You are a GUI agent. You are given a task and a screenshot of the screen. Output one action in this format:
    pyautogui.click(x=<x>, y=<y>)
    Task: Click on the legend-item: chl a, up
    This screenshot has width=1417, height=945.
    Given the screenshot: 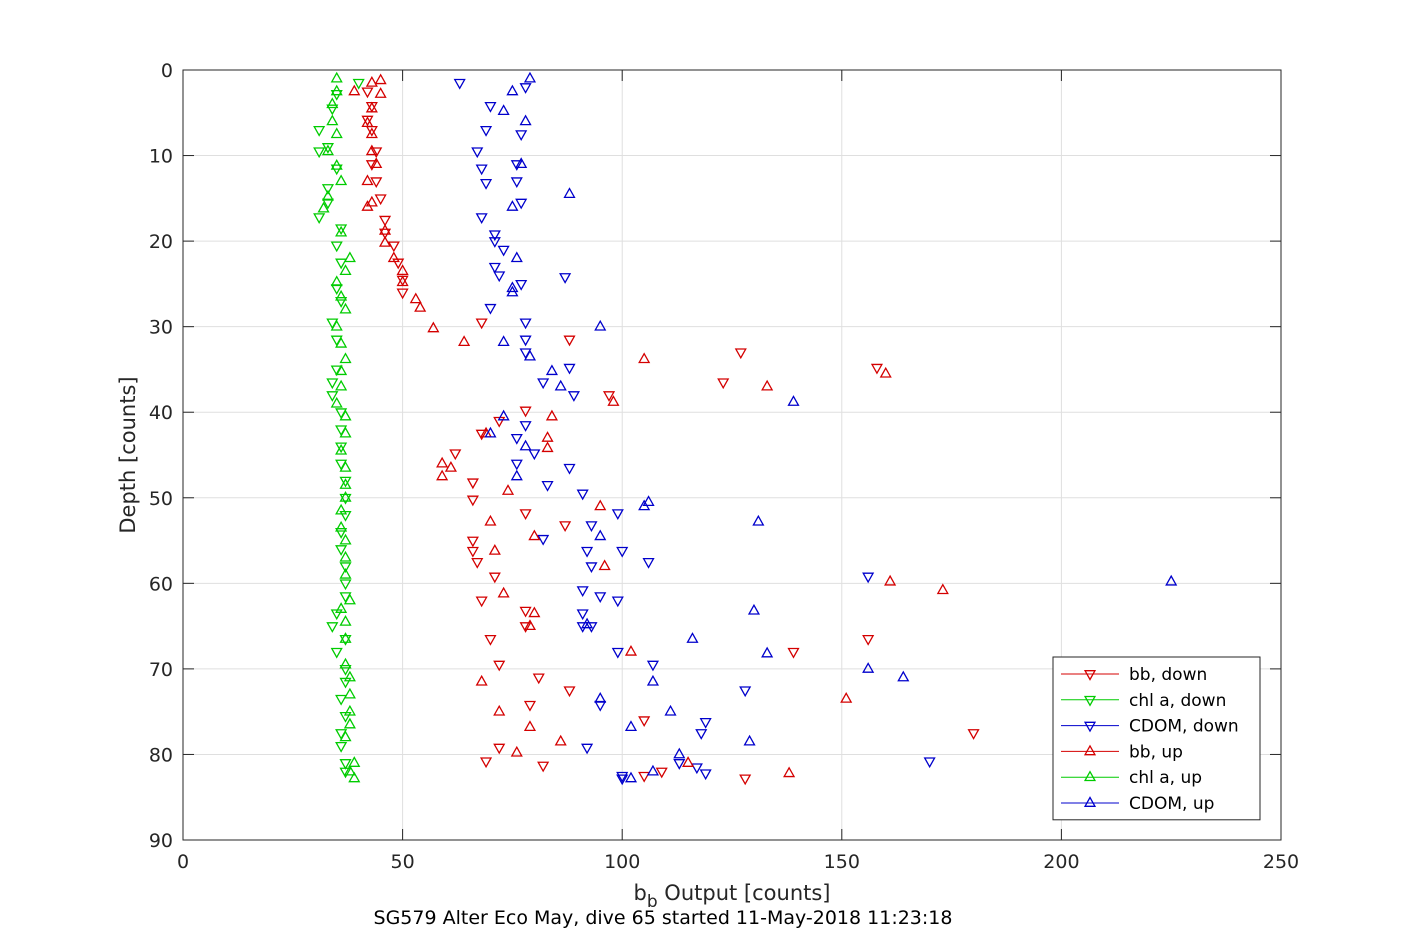 What is the action you would take?
    pyautogui.click(x=1131, y=778)
    